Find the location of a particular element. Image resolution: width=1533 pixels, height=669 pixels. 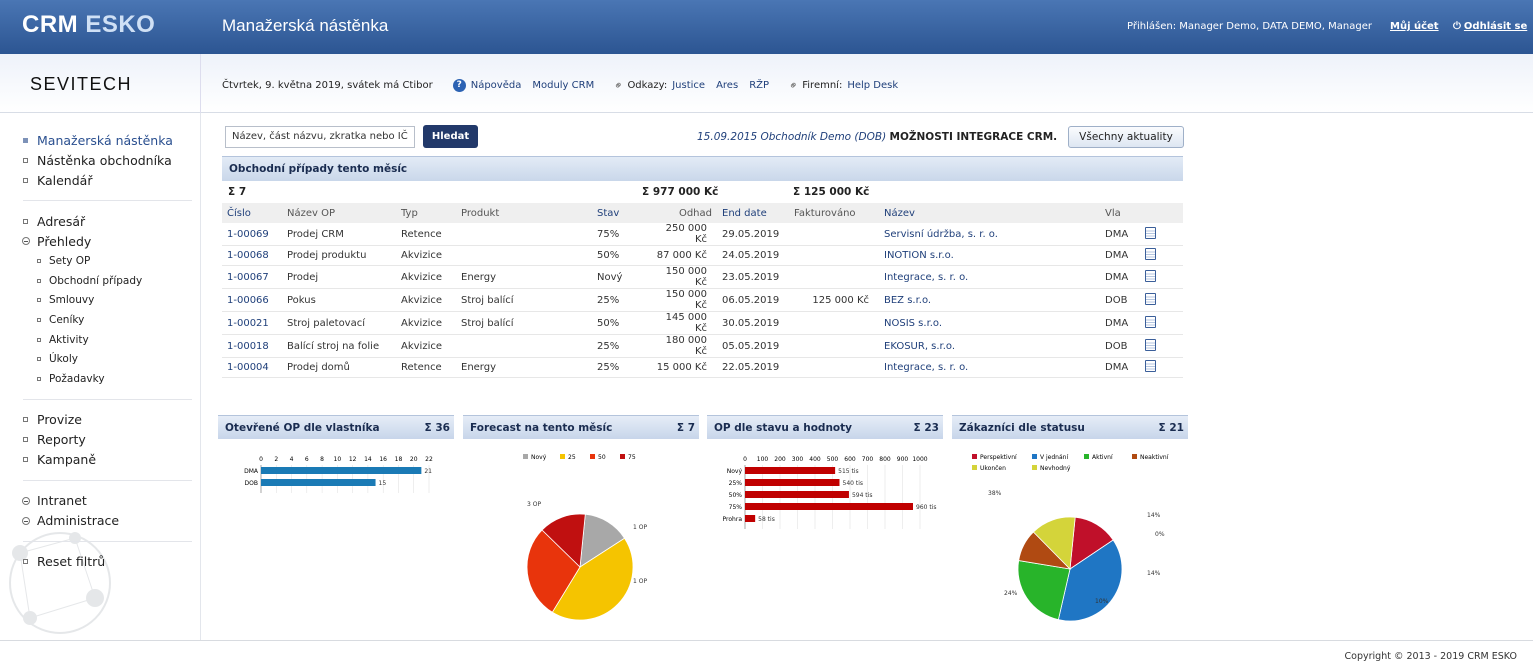

column-header: End date is located at coordinates (753, 213).